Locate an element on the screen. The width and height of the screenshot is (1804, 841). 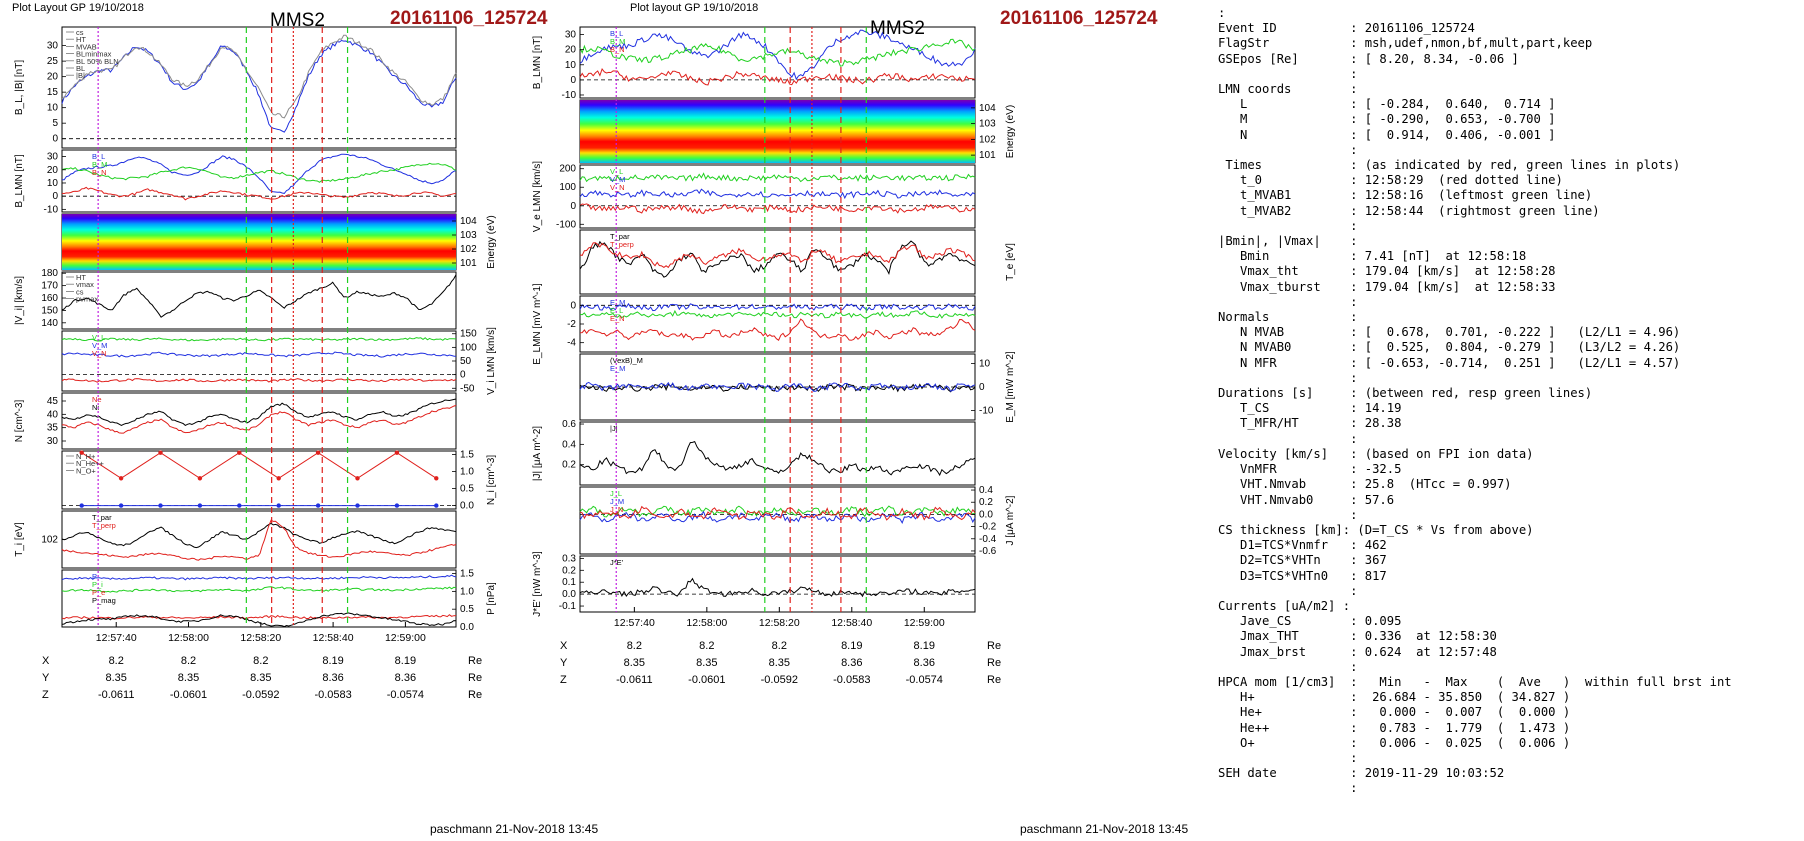
right-9-ytick: 0.1 is located at coordinates (569, 582).